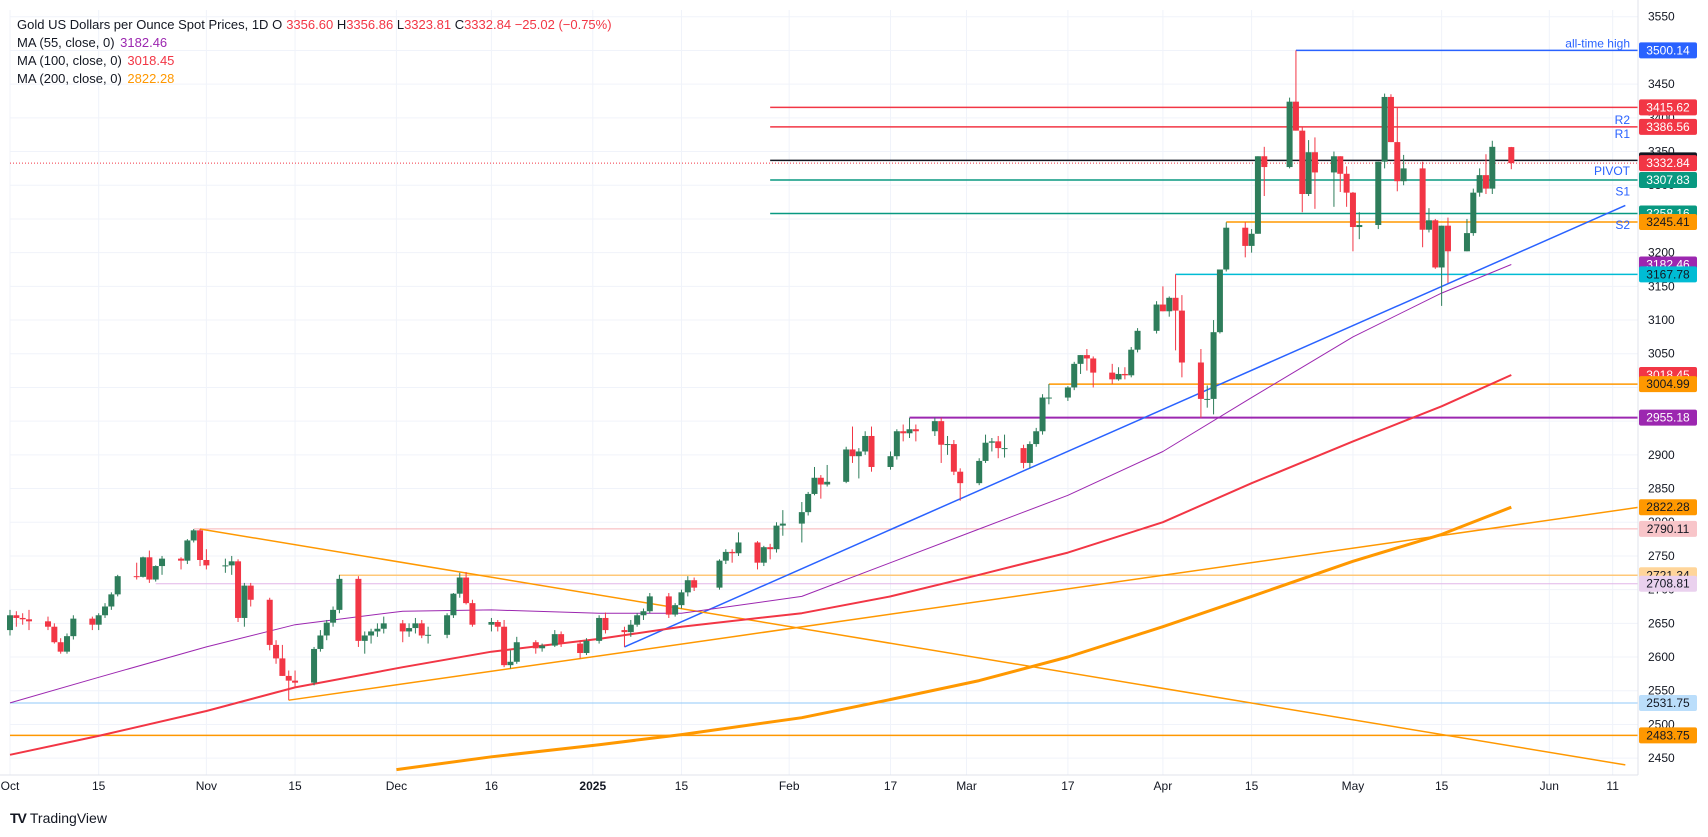 The image size is (1708, 837). What do you see at coordinates (92, 42) in the screenshot?
I see `legend-ma55: MA (55, close, 0) 3182.46` at bounding box center [92, 42].